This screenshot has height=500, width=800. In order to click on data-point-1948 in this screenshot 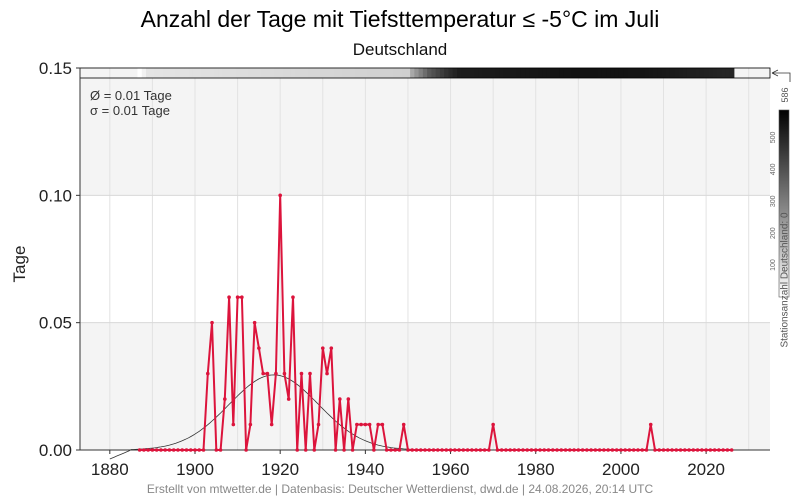, I will do `click(399, 450)`.